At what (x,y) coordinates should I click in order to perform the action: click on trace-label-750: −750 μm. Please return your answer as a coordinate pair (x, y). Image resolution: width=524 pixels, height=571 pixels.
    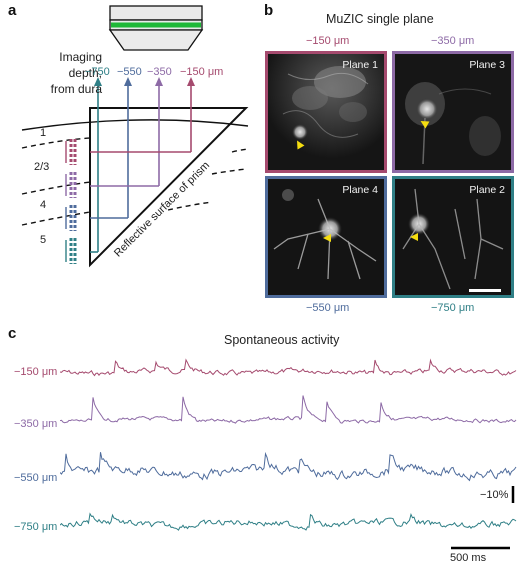
    Looking at the image, I should click on (36, 527).